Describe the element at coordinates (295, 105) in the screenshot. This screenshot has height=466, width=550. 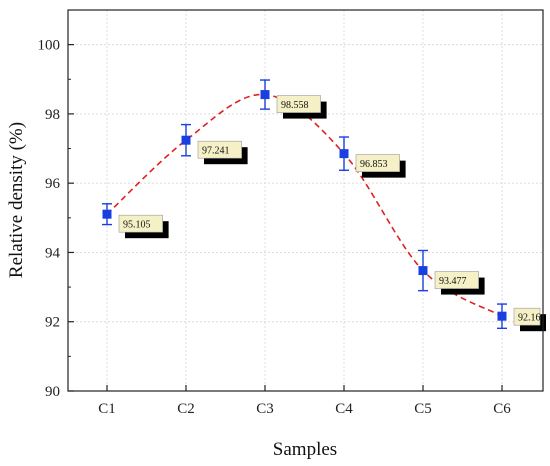
I see `data-label-text: 98.558` at that location.